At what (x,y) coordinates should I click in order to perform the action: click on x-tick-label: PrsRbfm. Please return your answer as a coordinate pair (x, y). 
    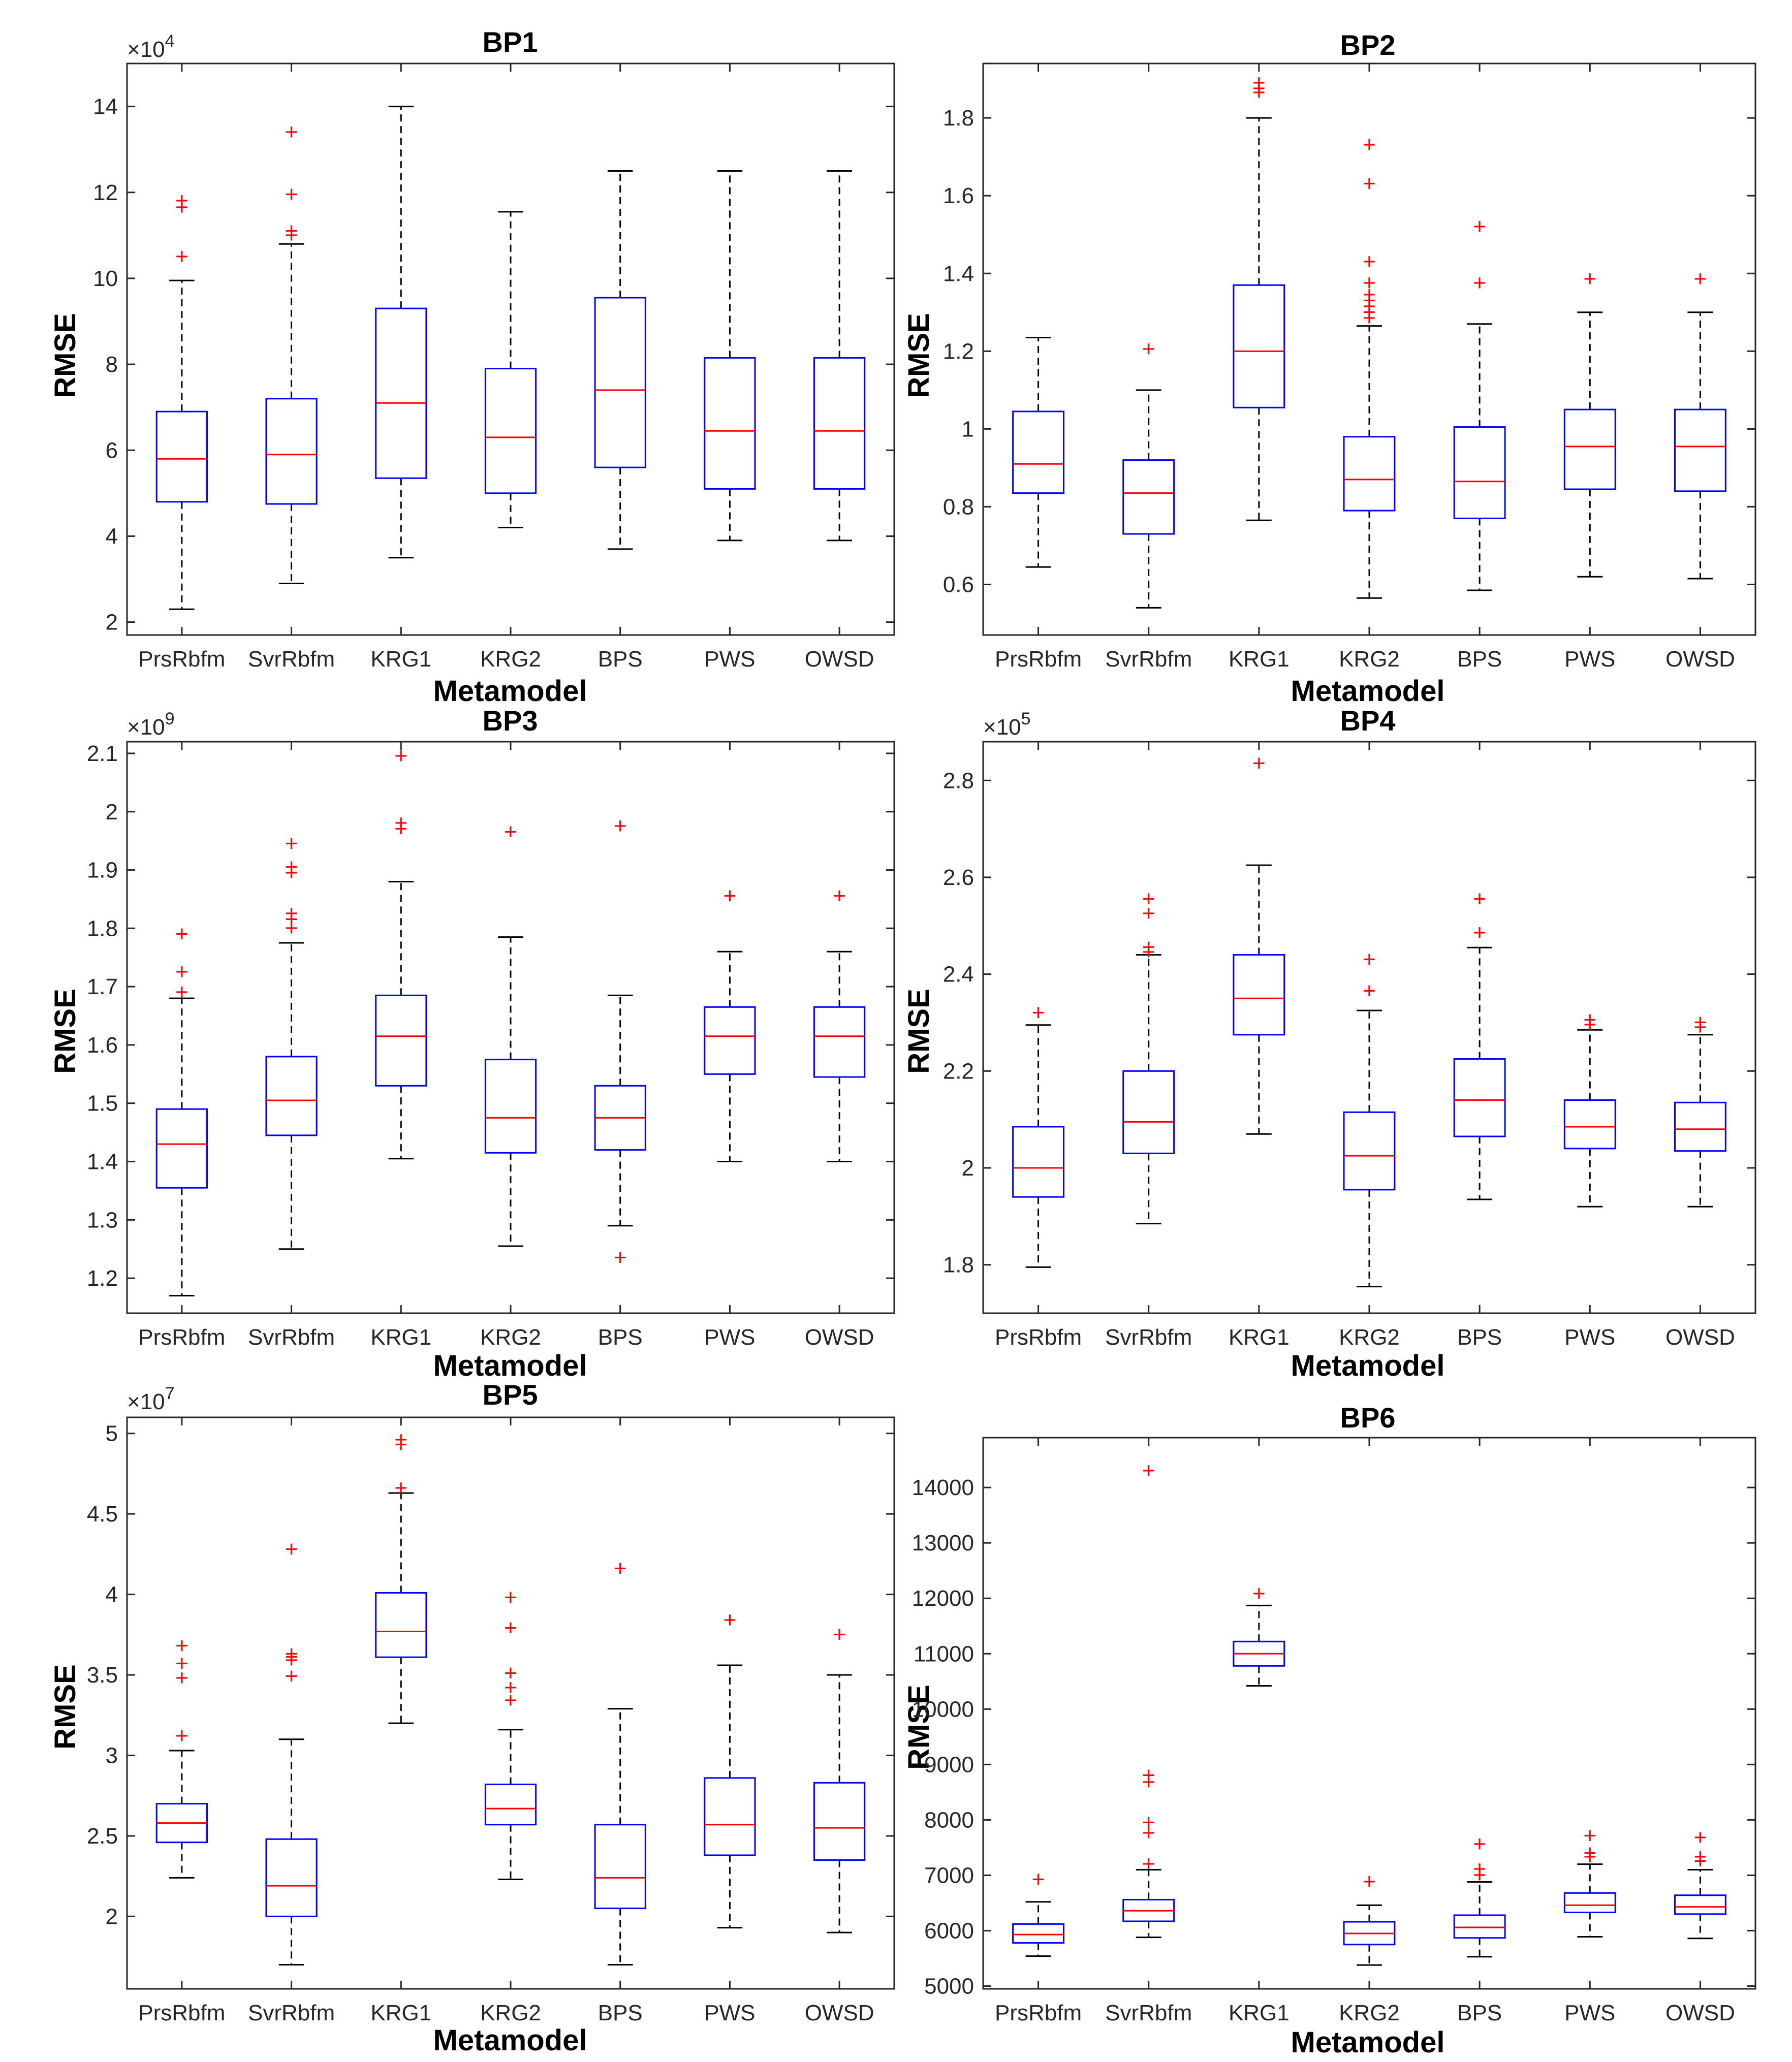
    Looking at the image, I should click on (181, 2013).